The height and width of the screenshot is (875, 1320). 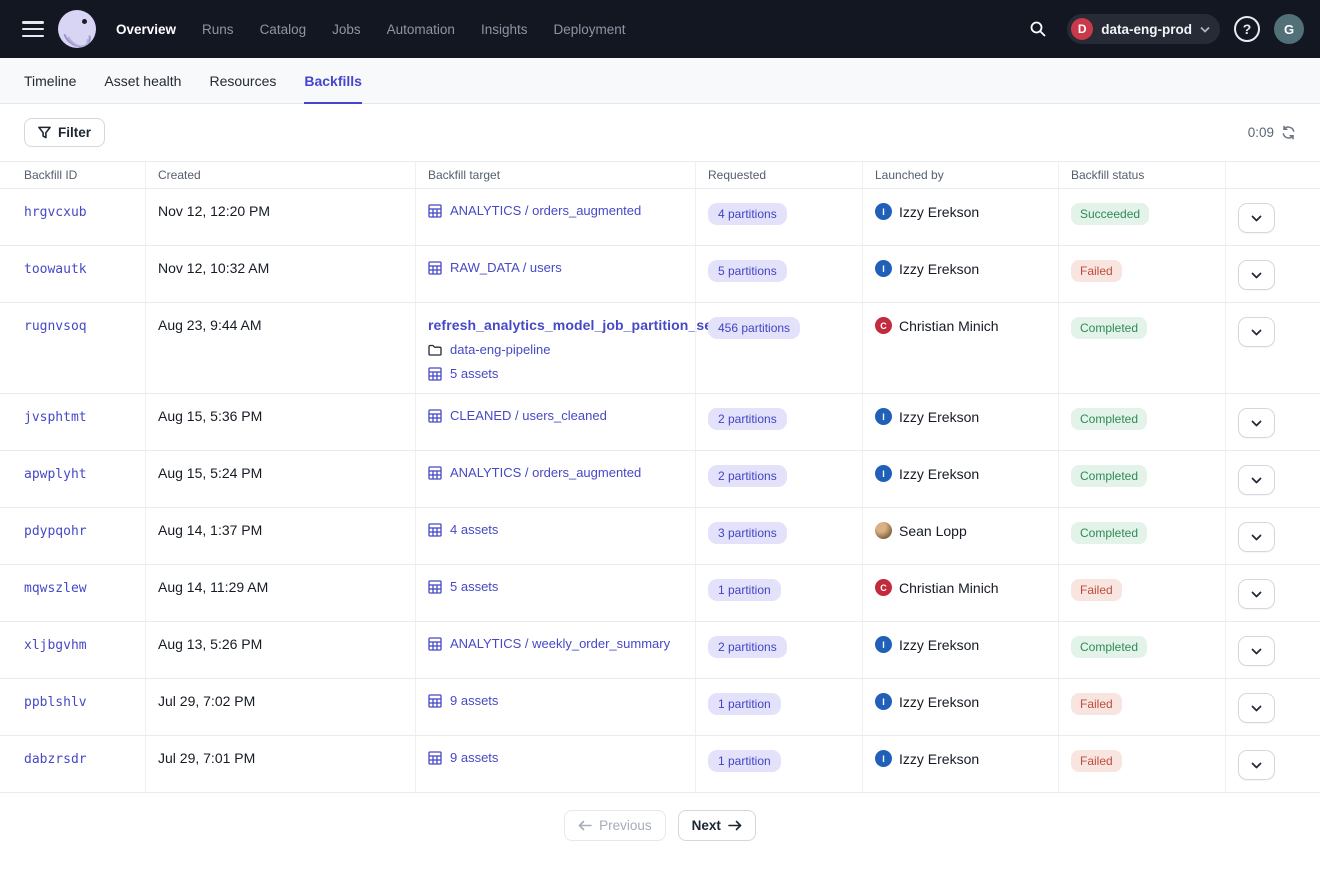 I want to click on next-page-button: Next, so click(x=716, y=825).